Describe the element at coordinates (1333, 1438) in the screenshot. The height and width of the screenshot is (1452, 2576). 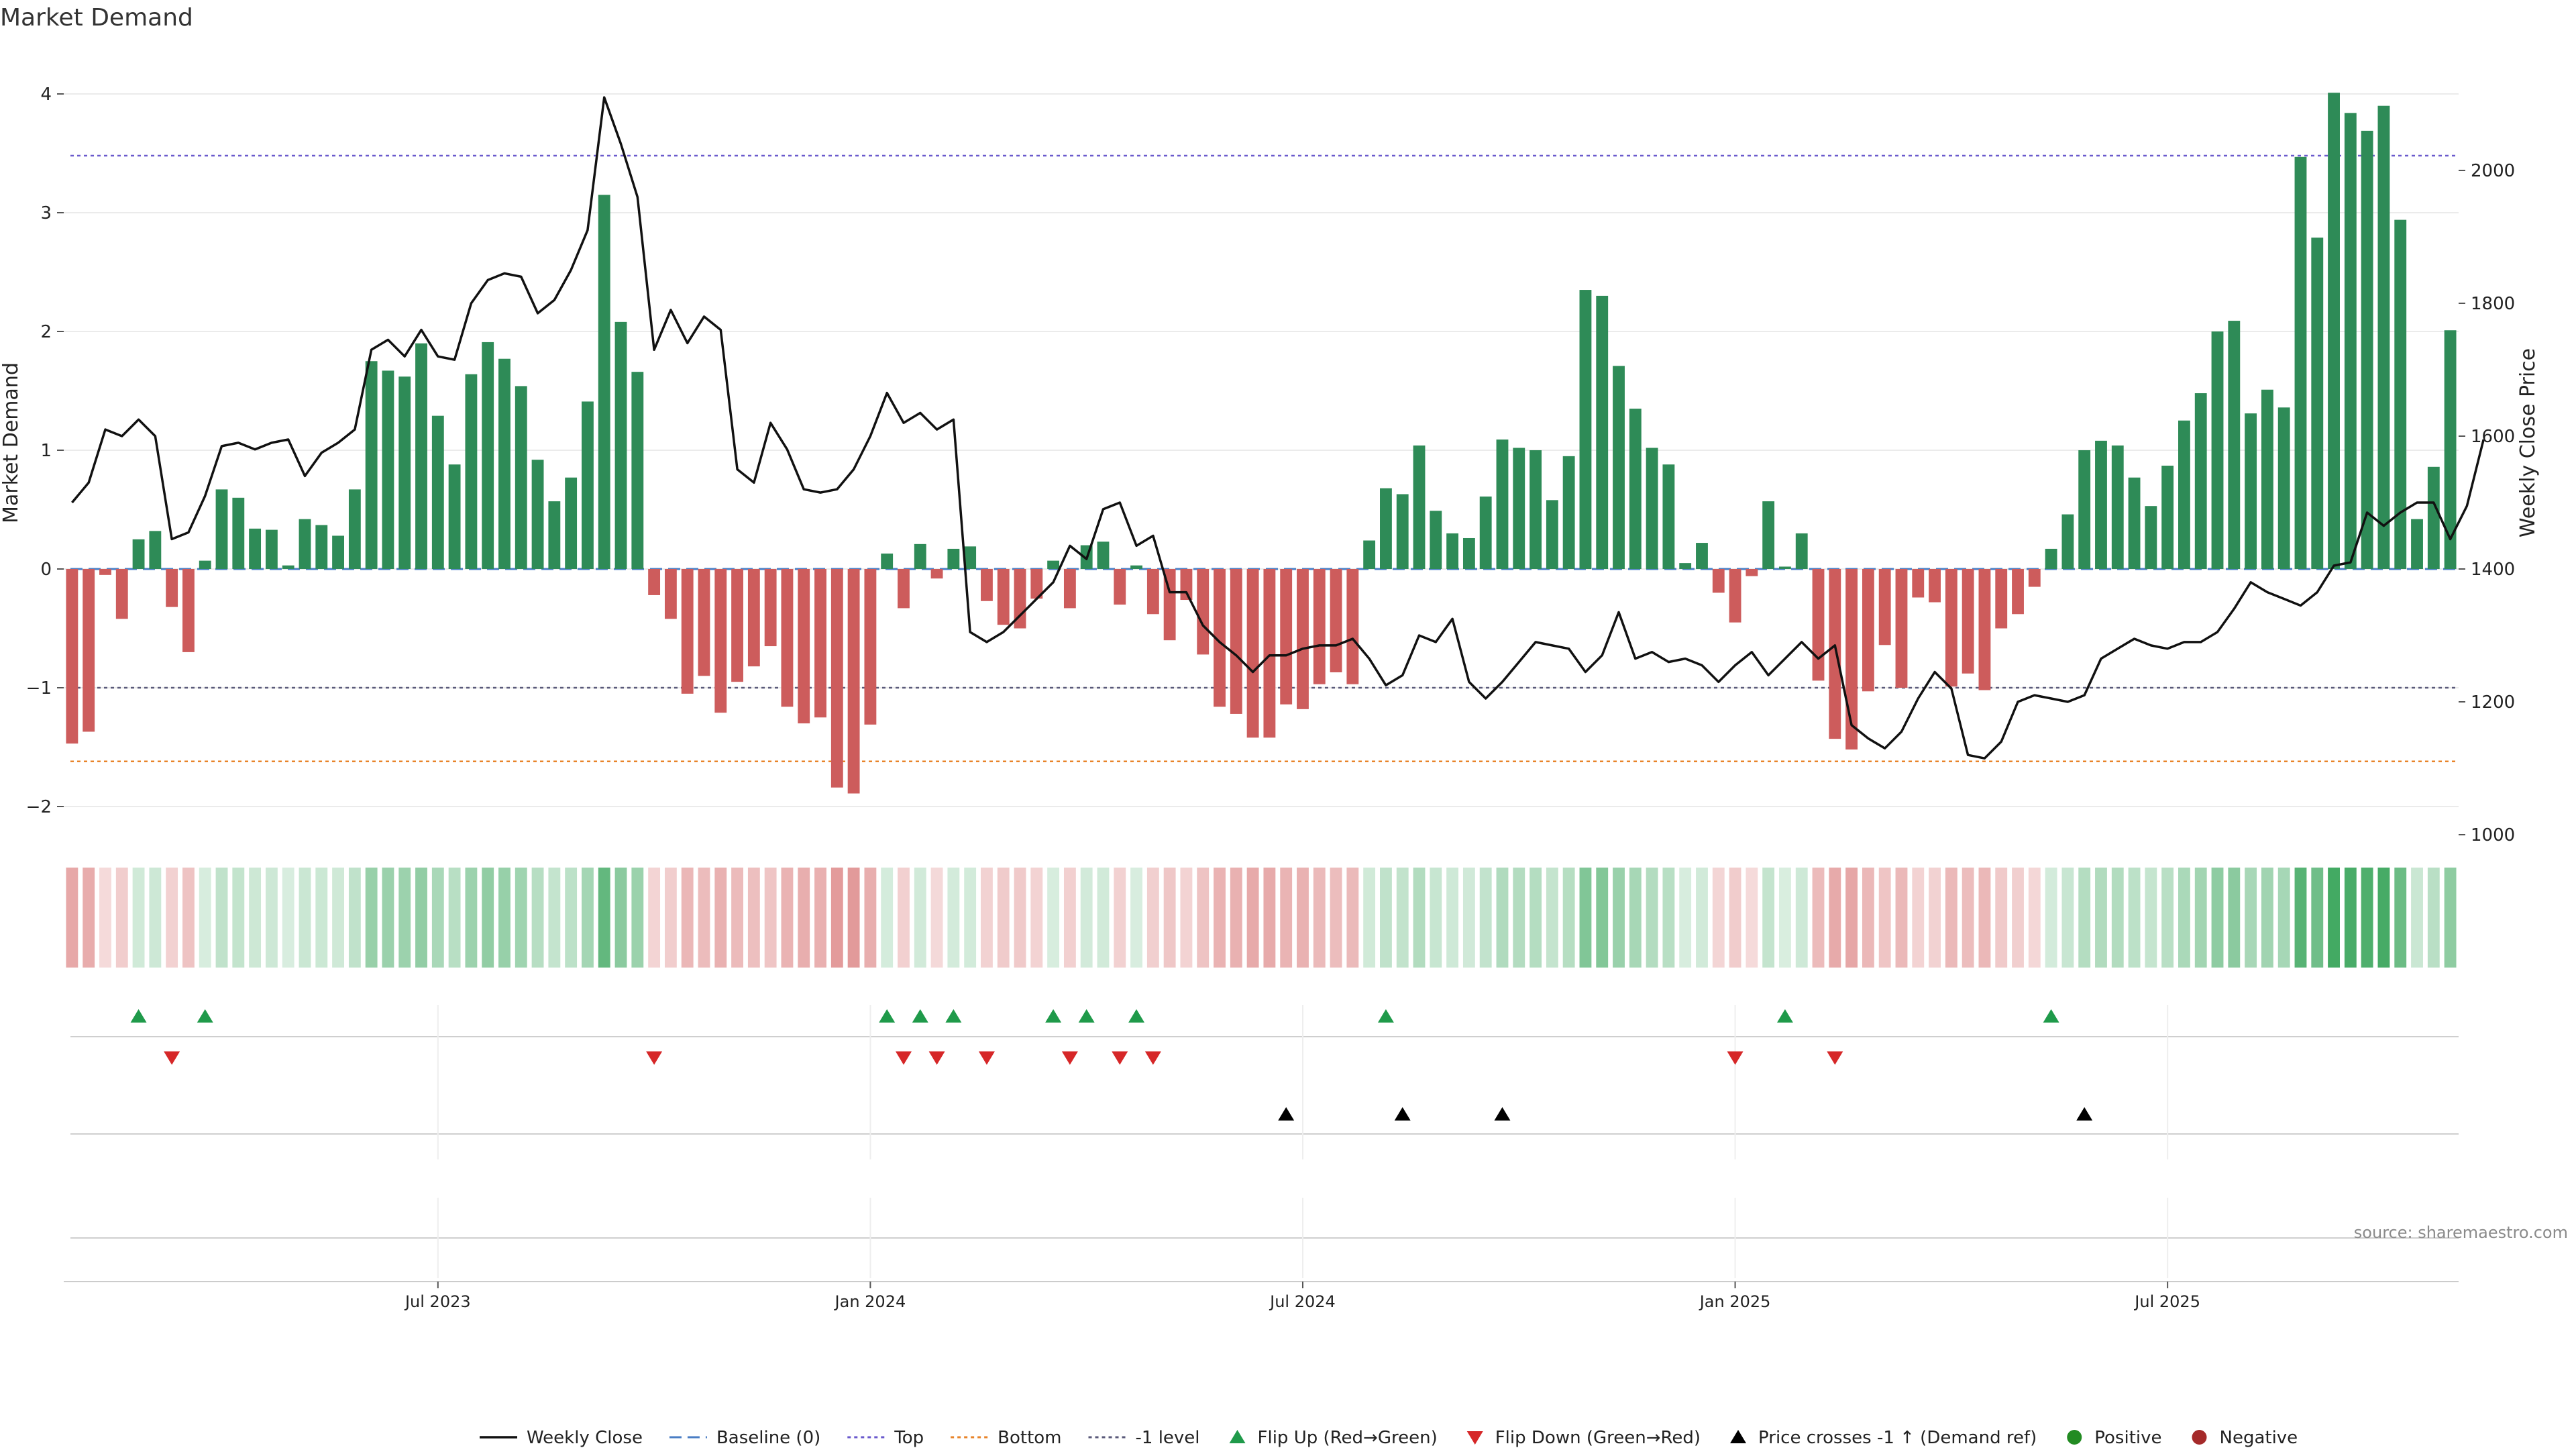
I see `legend-item-flip-up: Flip Up (Red→Green)` at that location.